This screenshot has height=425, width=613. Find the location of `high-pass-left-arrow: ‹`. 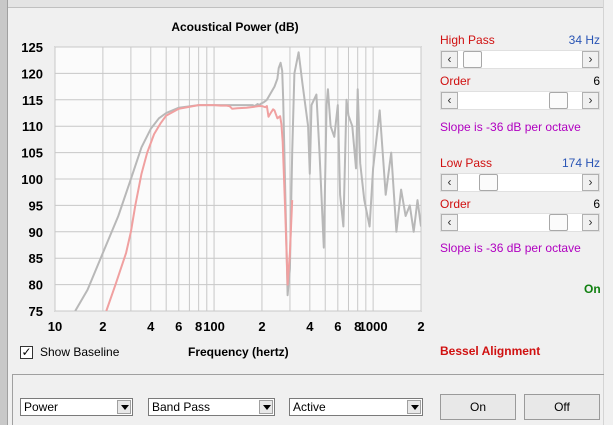

high-pass-left-arrow: ‹ is located at coordinates (449, 59).